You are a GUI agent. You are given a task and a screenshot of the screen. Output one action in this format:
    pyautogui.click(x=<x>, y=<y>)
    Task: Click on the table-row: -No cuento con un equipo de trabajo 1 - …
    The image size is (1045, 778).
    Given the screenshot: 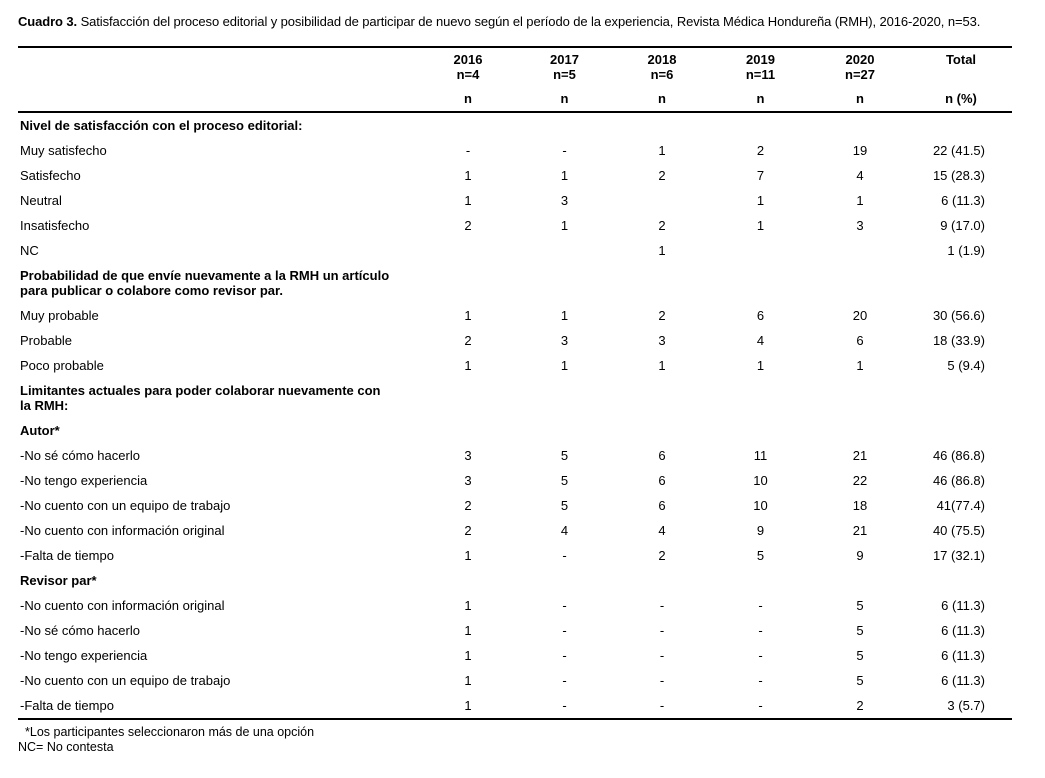 What is the action you would take?
    pyautogui.click(x=515, y=680)
    